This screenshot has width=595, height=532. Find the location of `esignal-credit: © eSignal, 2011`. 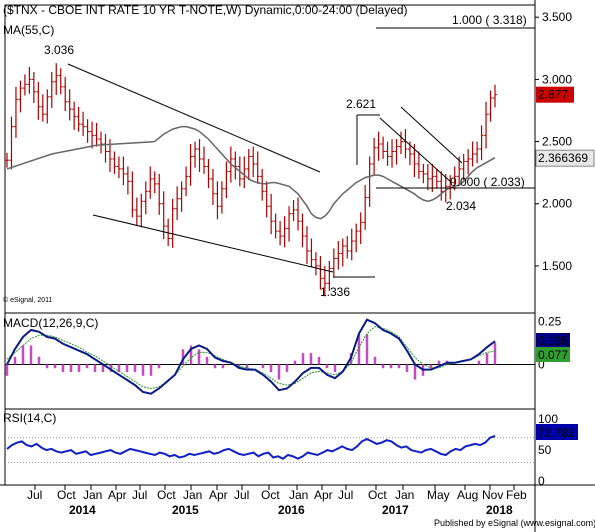

esignal-credit: © eSignal, 2011 is located at coordinates (28, 300).